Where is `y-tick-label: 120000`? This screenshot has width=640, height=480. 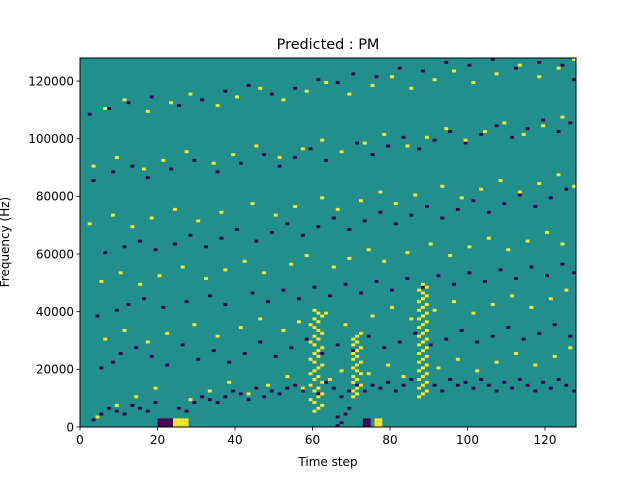 y-tick-label: 120000 is located at coordinates (51, 81).